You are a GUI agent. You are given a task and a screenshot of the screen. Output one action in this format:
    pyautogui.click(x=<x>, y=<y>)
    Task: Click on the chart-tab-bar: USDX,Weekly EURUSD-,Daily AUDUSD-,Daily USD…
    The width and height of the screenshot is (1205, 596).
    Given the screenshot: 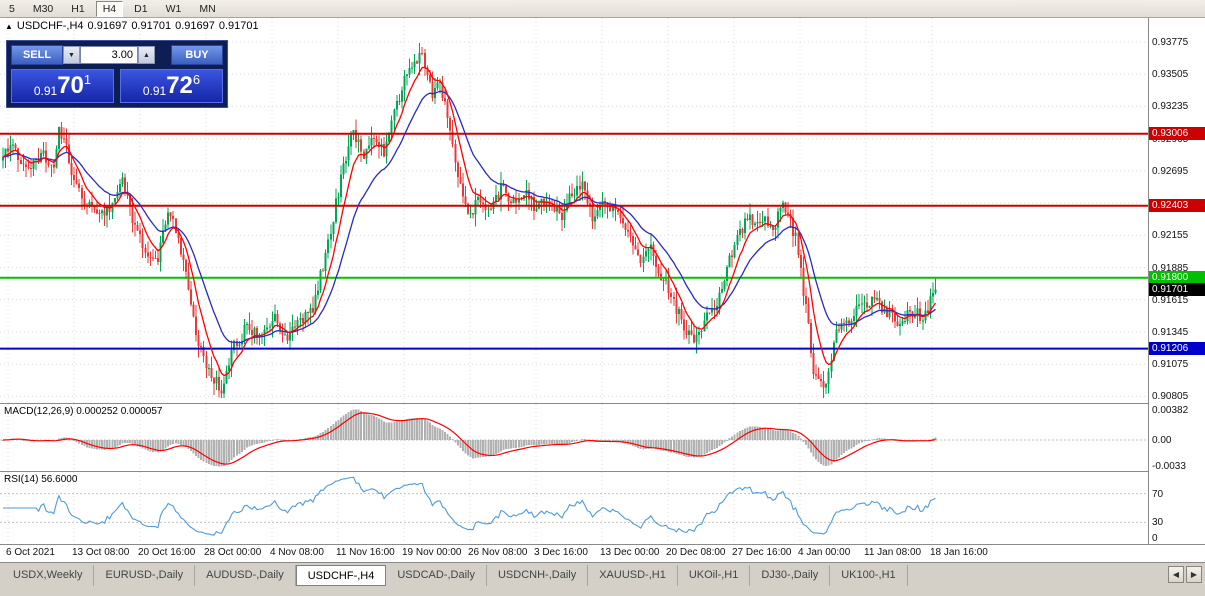 What is the action you would take?
    pyautogui.click(x=602, y=579)
    